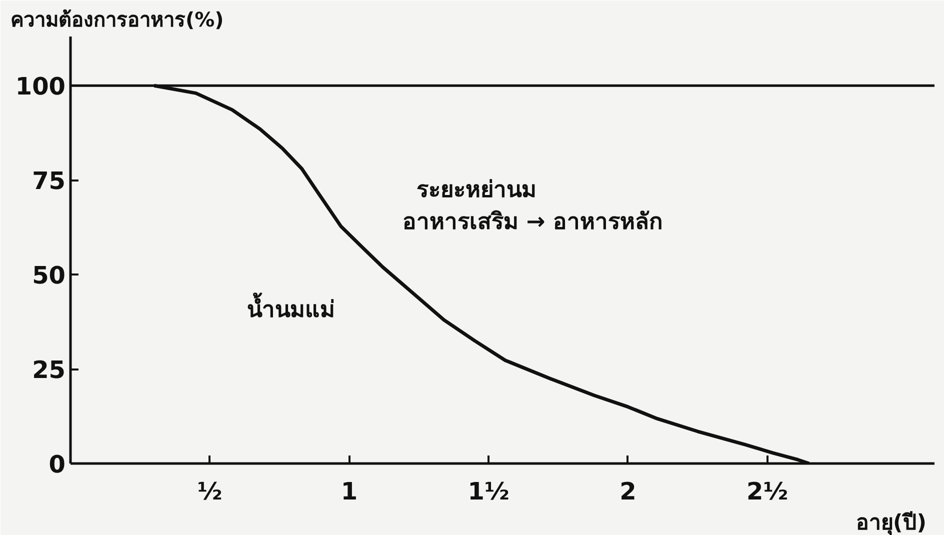 Image resolution: width=944 pixels, height=535 pixels. Describe the element at coordinates (476, 190) in the screenshot. I see `annotation: ระยะหย่านม` at that location.